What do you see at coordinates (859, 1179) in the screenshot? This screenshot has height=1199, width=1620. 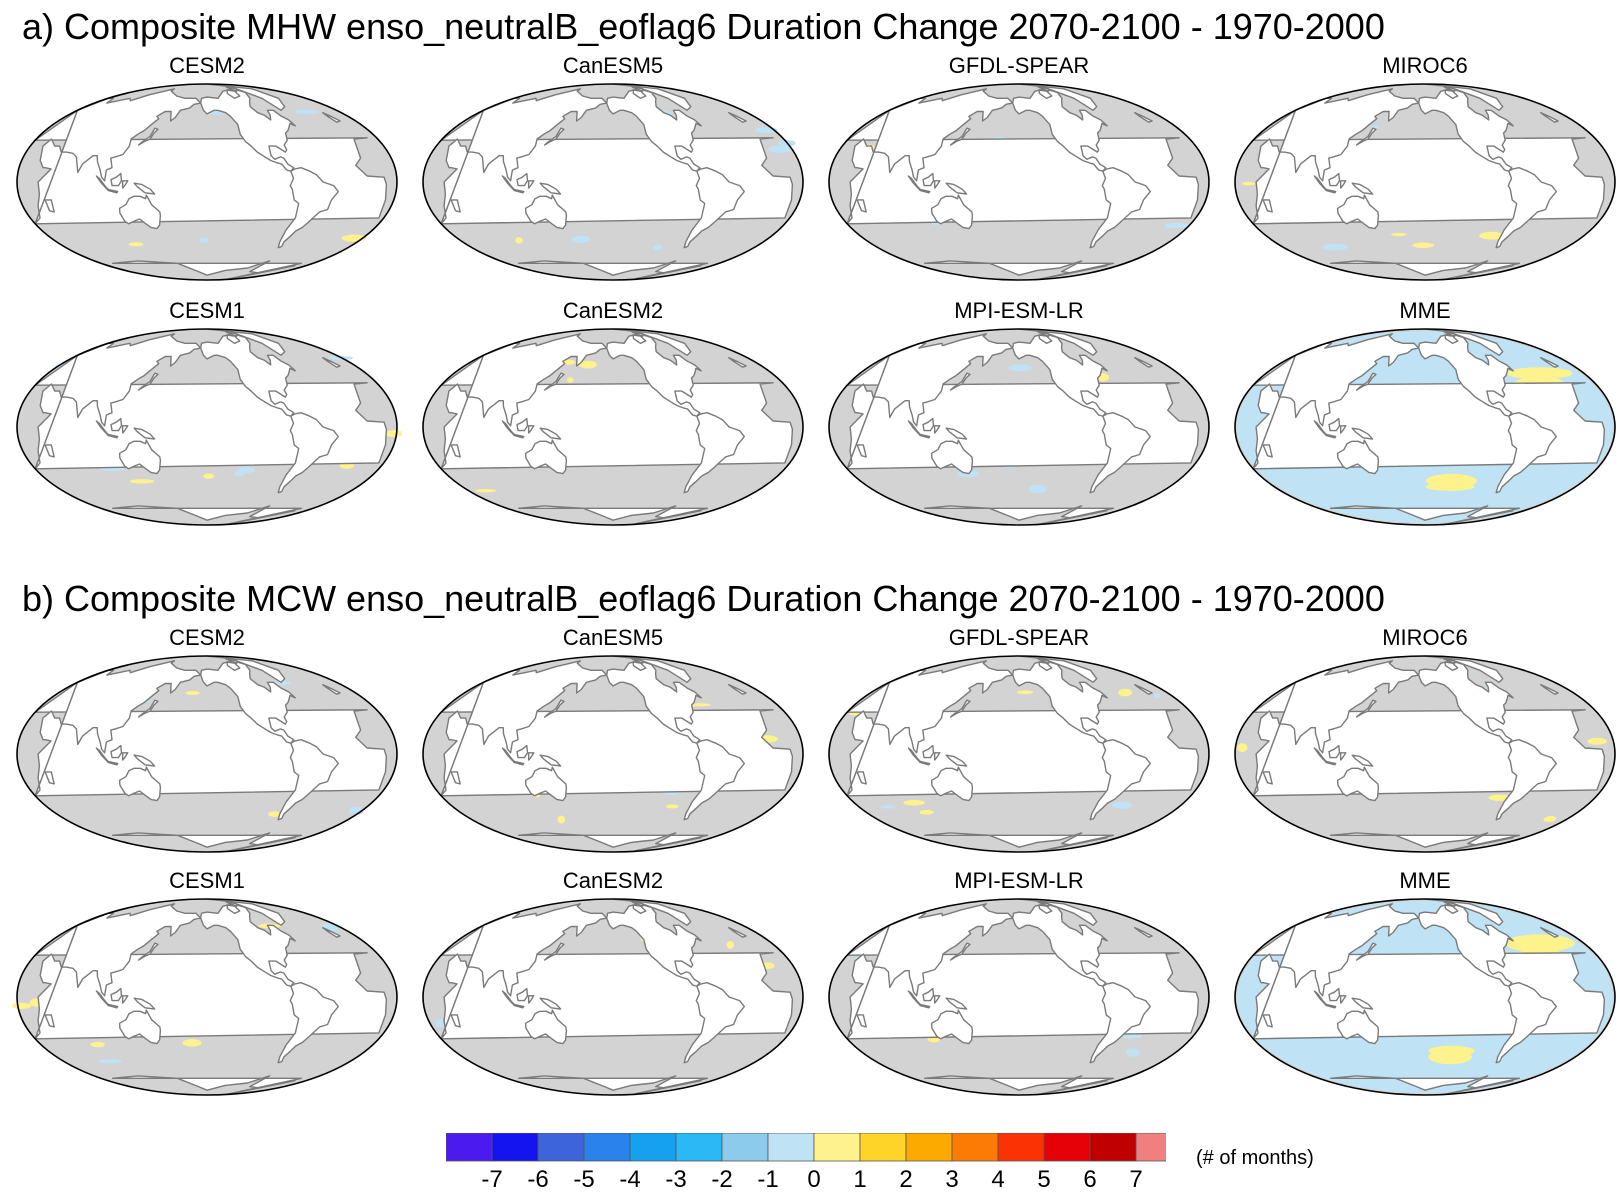 I see `colorbar-tick-label: 1` at bounding box center [859, 1179].